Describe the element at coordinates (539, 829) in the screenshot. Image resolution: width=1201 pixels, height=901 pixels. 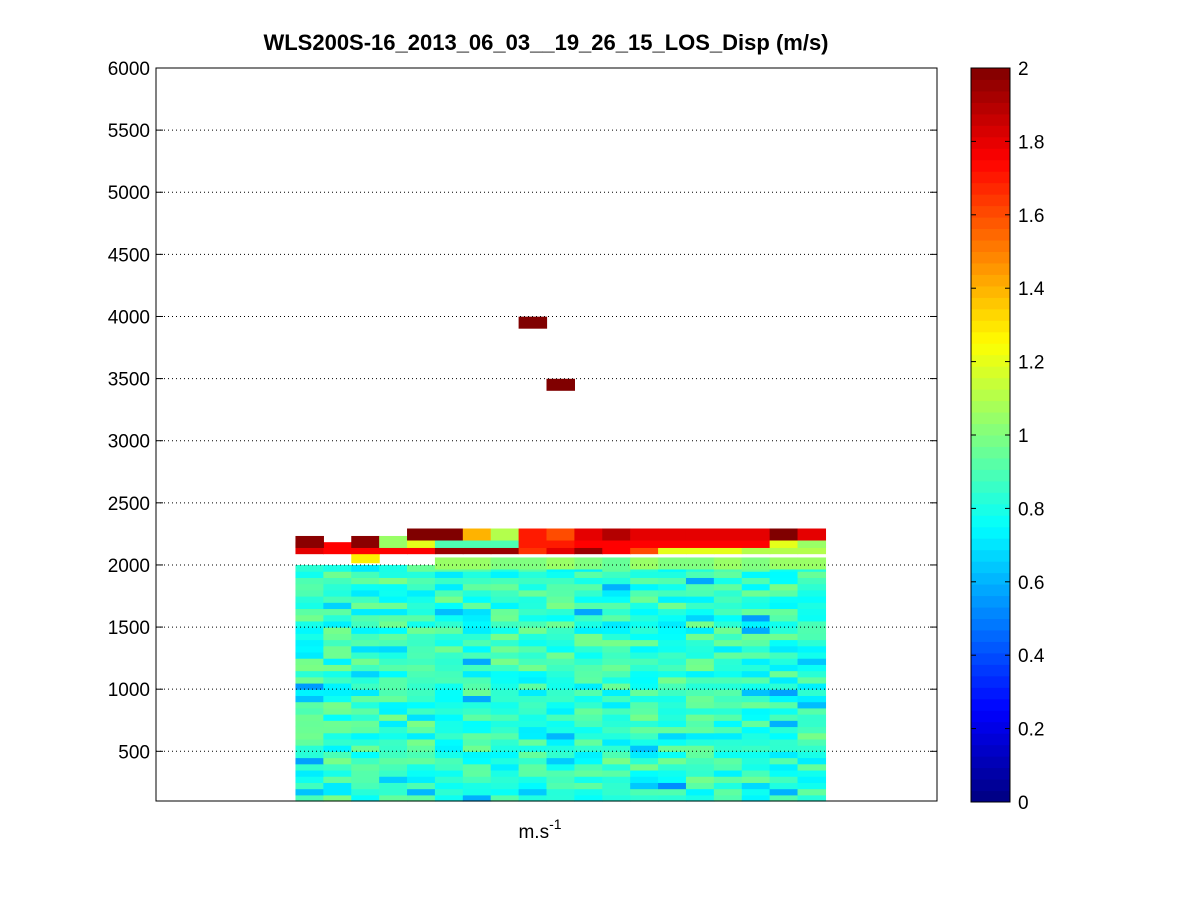
I see `x-axis-label: m.s-1` at that location.